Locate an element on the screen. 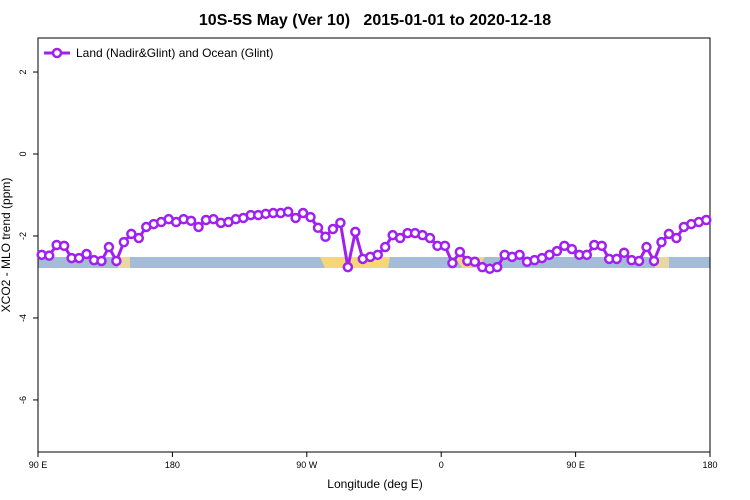  x-axis-label: Longitude (deg E) is located at coordinates (374, 484).